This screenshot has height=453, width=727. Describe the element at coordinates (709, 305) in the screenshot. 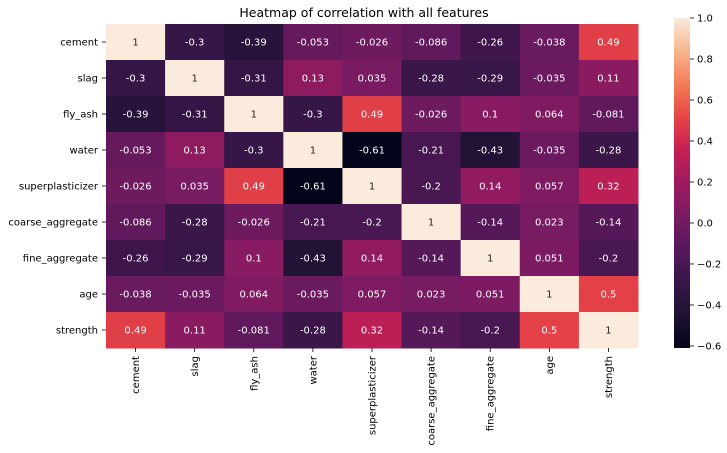

I see `colorbar-tick-label: −0.4` at that location.